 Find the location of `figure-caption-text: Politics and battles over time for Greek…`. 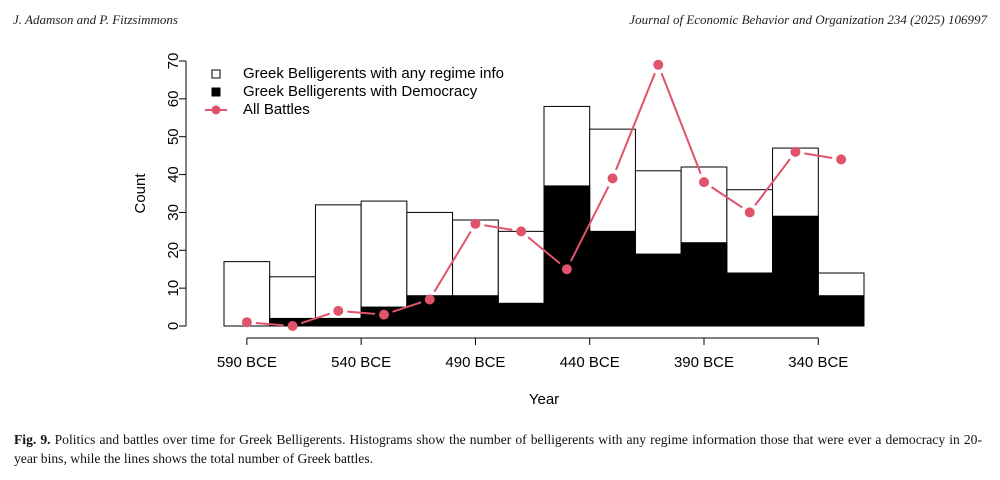

figure-caption-text: Politics and battles over time for Greek… is located at coordinates (498, 449).